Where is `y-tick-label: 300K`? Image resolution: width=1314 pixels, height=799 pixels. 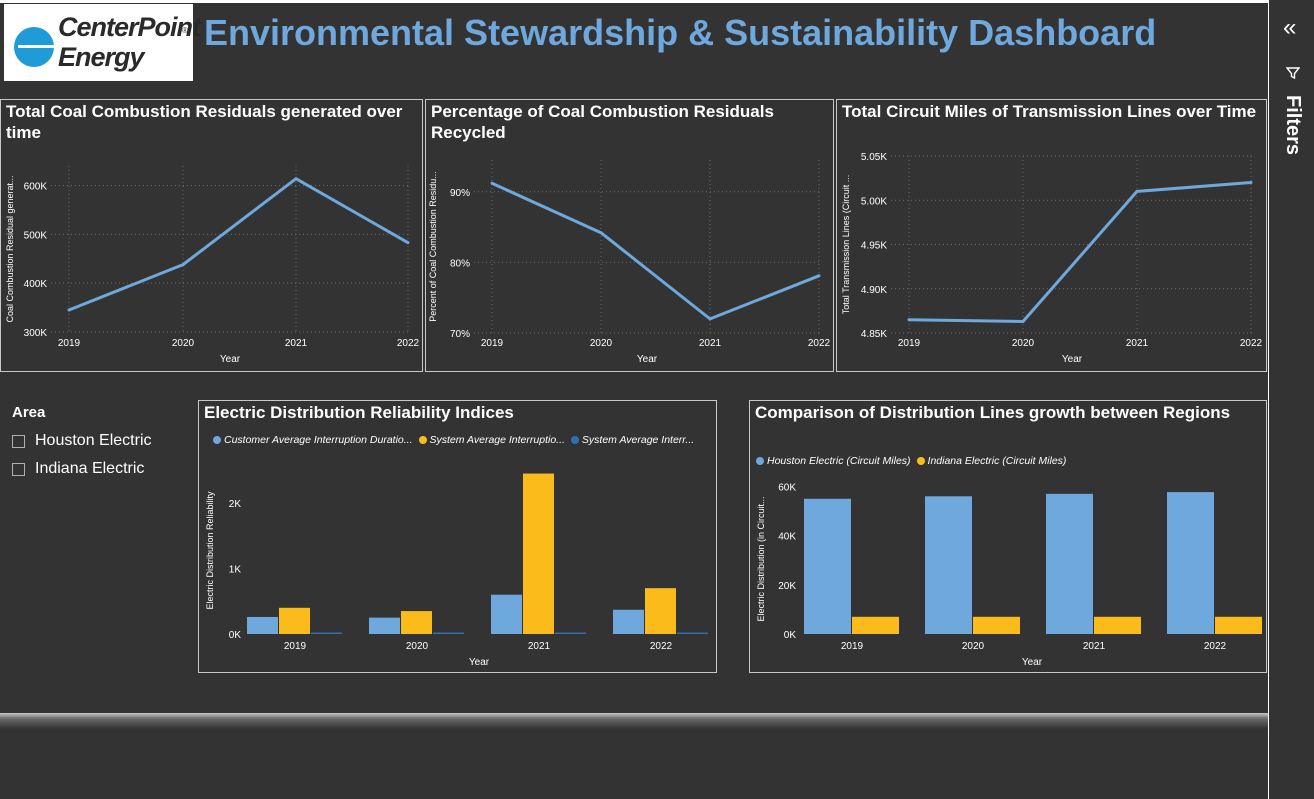 y-tick-label: 300K is located at coordinates (36, 333).